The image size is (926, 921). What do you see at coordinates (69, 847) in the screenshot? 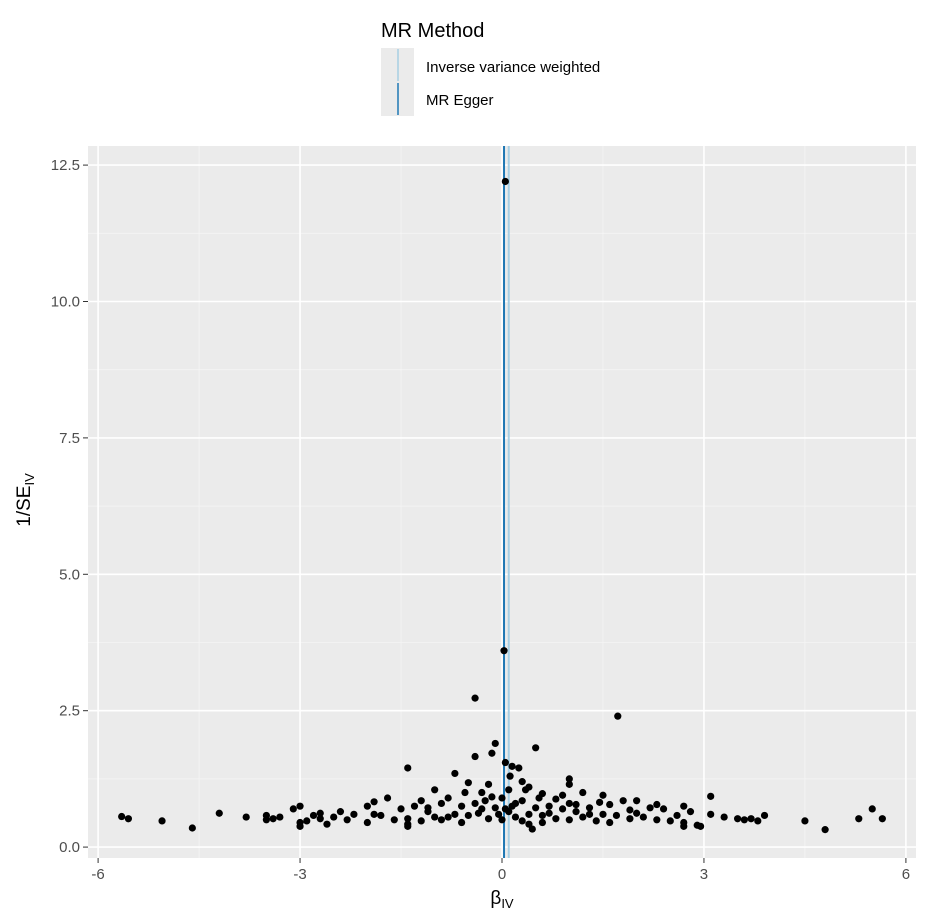
I see `y-tick-label: 0.0` at bounding box center [69, 847].